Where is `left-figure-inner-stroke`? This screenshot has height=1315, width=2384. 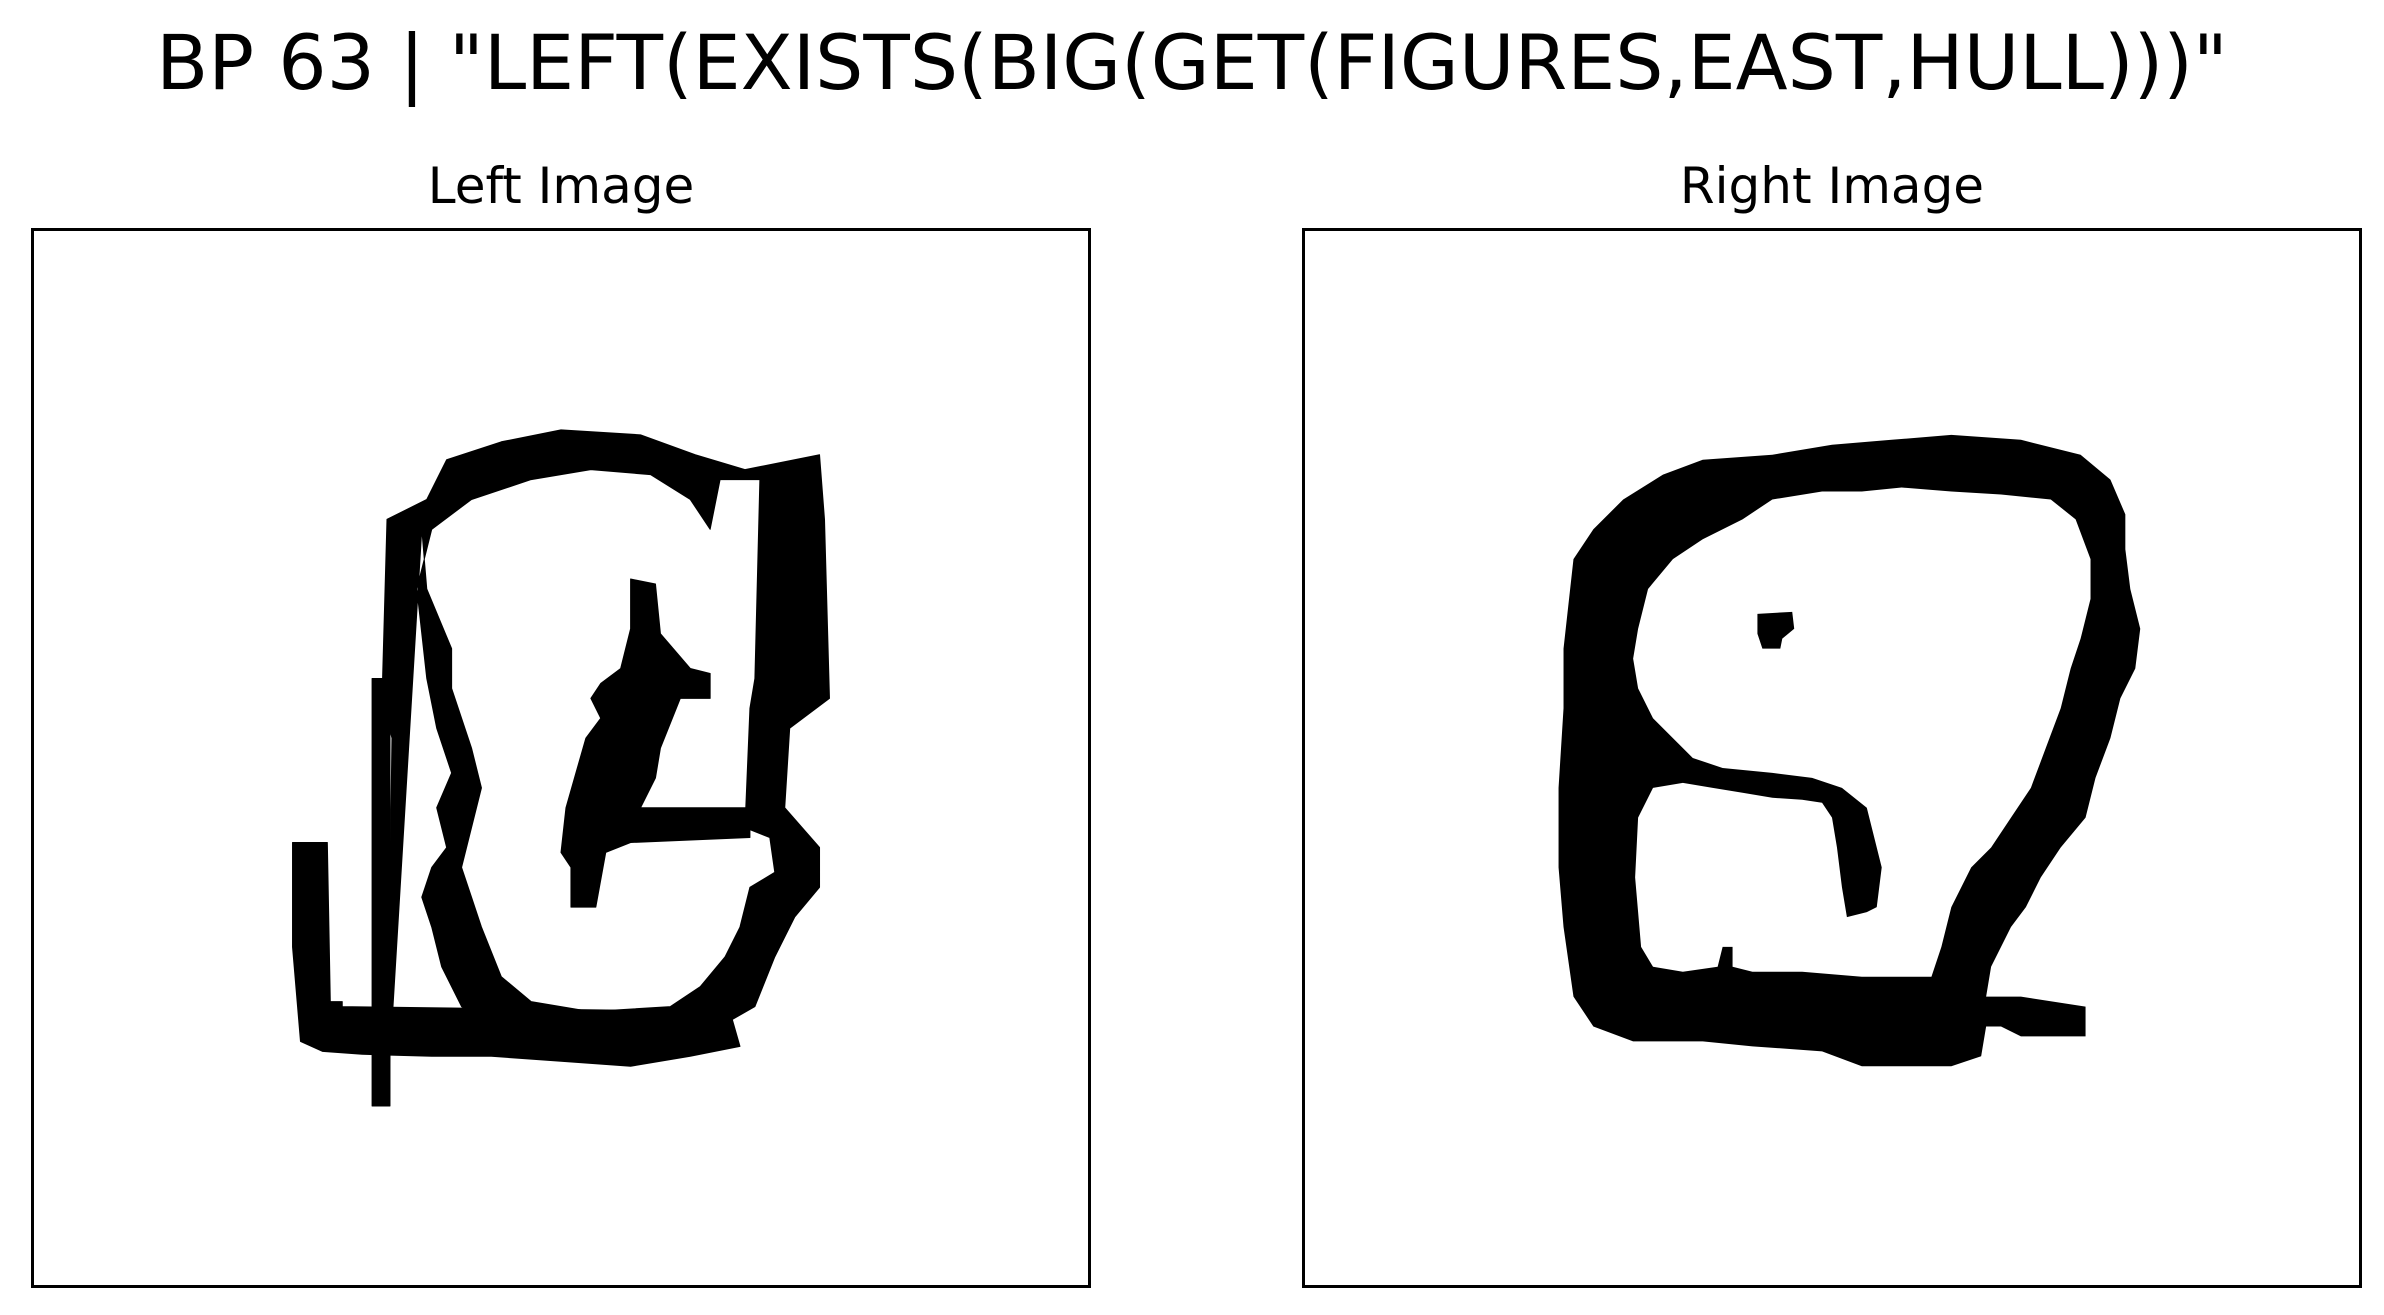 left-figure-inner-stroke is located at coordinates (655, 743).